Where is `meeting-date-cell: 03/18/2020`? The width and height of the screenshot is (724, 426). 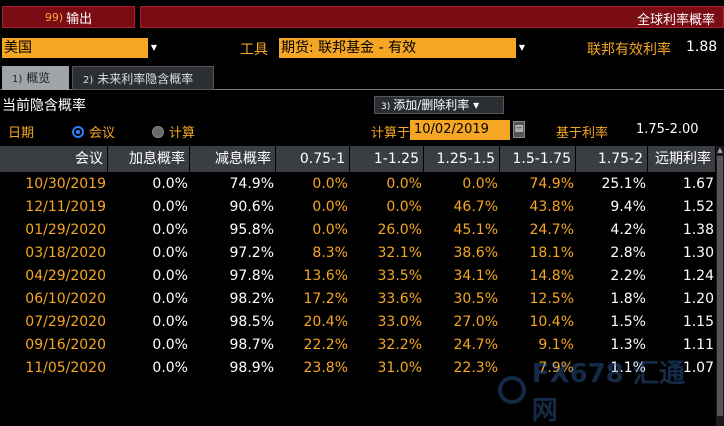
meeting-date-cell: 03/18/2020 is located at coordinates (65, 253).